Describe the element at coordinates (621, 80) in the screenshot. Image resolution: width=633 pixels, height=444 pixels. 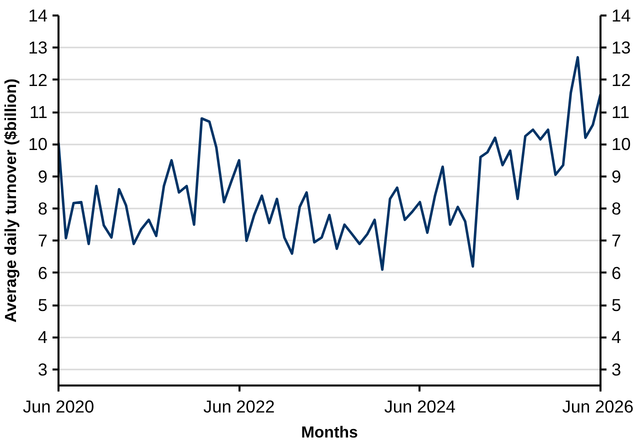
I see `y2-tick-label: 12` at that location.